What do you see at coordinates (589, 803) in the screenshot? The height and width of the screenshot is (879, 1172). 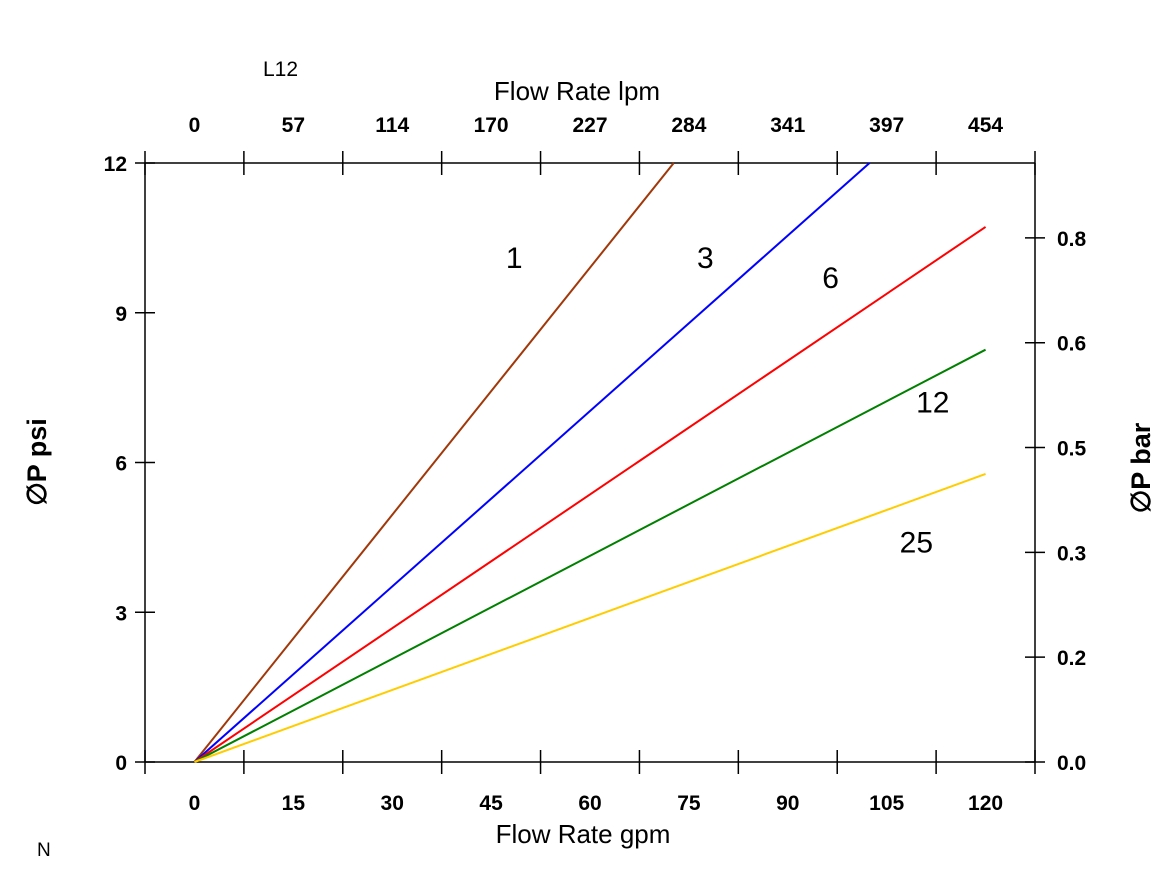 I see `x-tick-label: 60` at bounding box center [589, 803].